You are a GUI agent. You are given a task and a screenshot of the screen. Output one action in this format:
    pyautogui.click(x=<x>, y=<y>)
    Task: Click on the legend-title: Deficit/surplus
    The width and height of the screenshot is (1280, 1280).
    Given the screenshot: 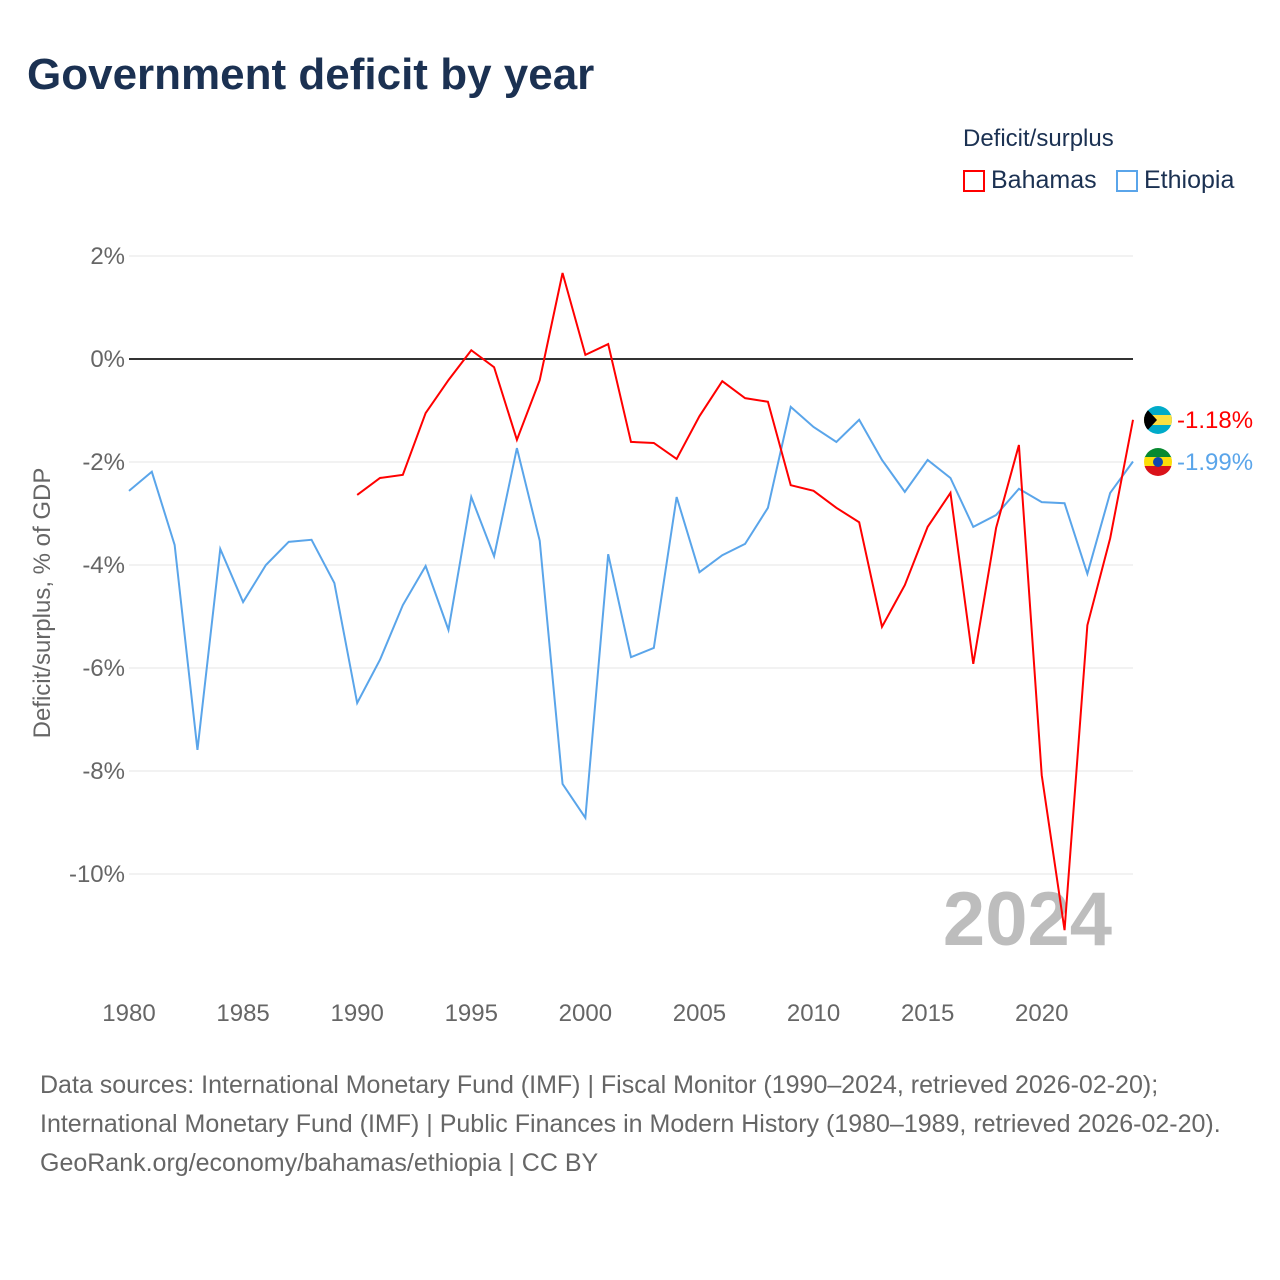 What is the action you would take?
    pyautogui.click(x=1038, y=138)
    